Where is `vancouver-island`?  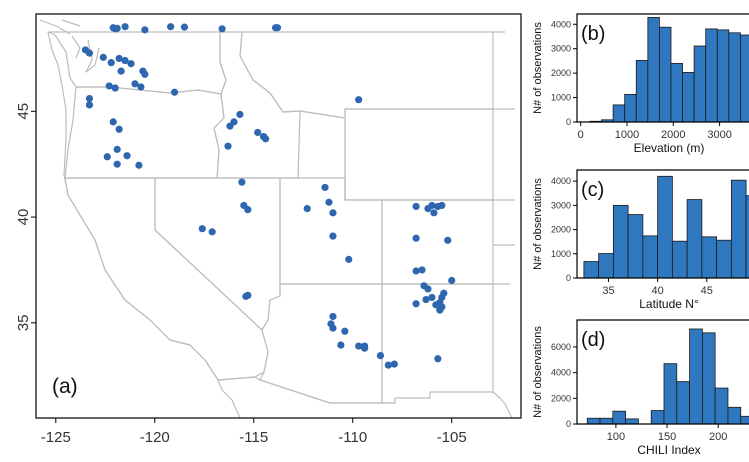 vancouver-island is located at coordinates (60, 27).